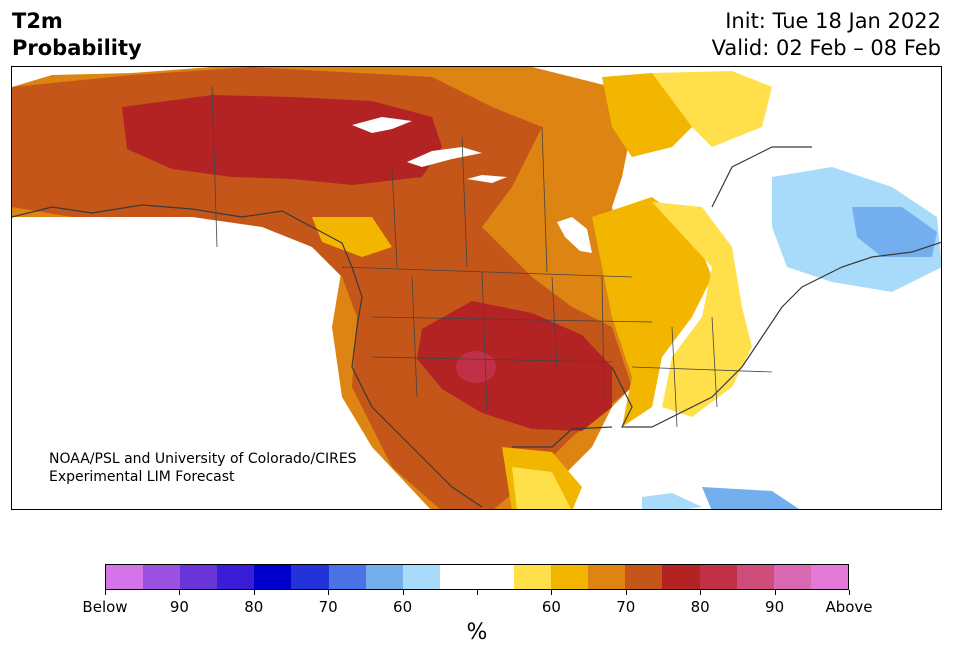 Image resolution: width=953 pixels, height=657 pixels. I want to click on valid-range: Valid: 02 Feb – 08 Feb, so click(826, 48).